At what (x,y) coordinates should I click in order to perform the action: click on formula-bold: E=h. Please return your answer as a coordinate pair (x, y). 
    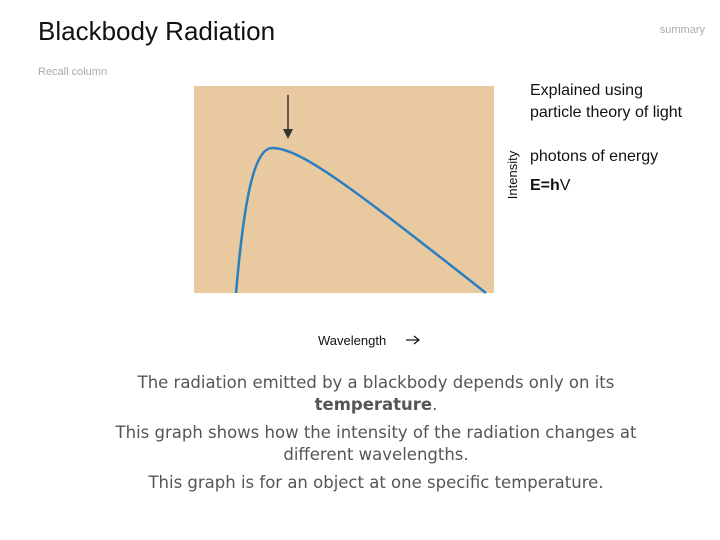
    Looking at the image, I should click on (545, 185).